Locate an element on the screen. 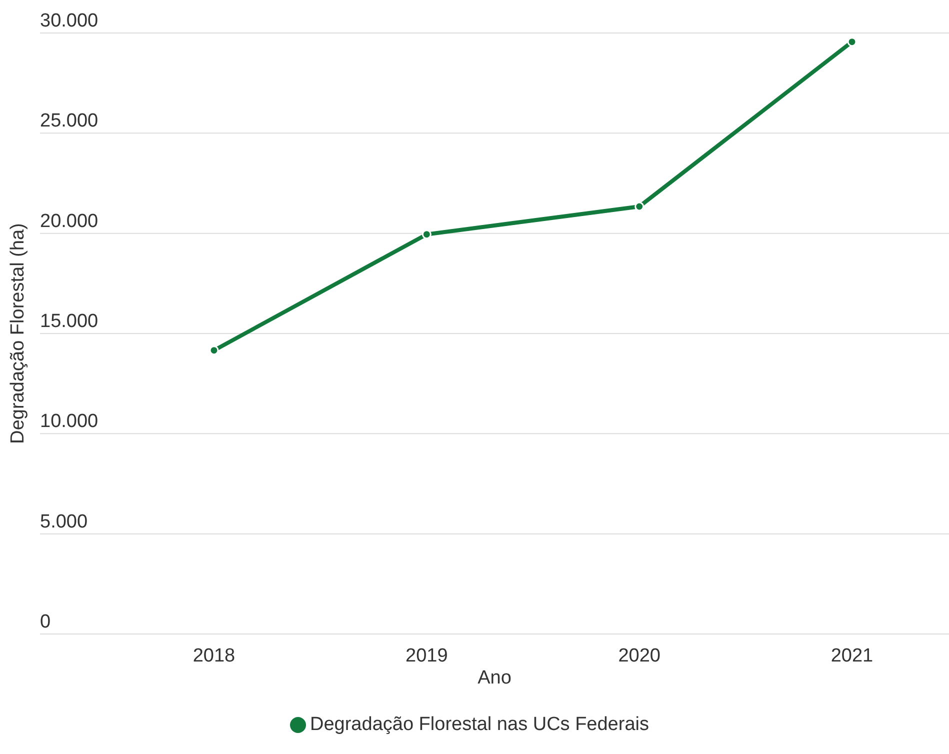 The width and height of the screenshot is (949, 754). y-tick-label: 5.000 is located at coordinates (64, 521).